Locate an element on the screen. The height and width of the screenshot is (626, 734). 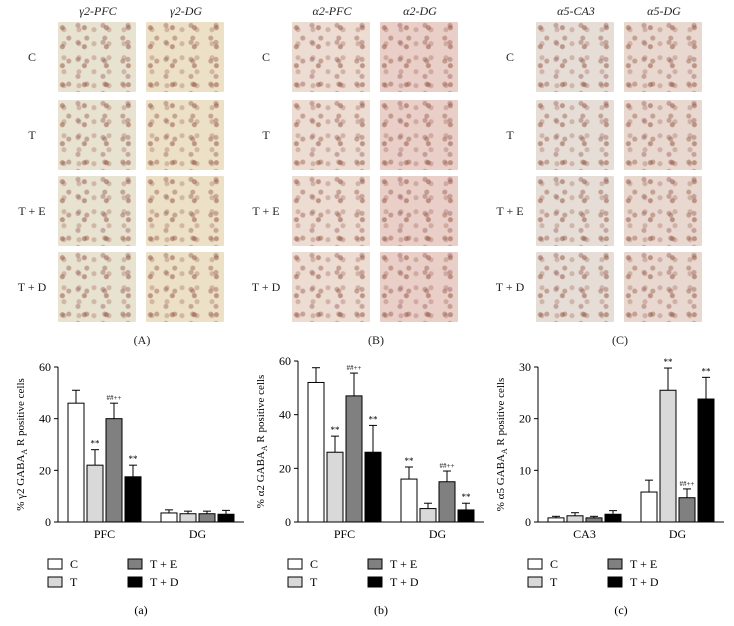
micrograph-column-title: α2-PFC is located at coordinates (332, 11).